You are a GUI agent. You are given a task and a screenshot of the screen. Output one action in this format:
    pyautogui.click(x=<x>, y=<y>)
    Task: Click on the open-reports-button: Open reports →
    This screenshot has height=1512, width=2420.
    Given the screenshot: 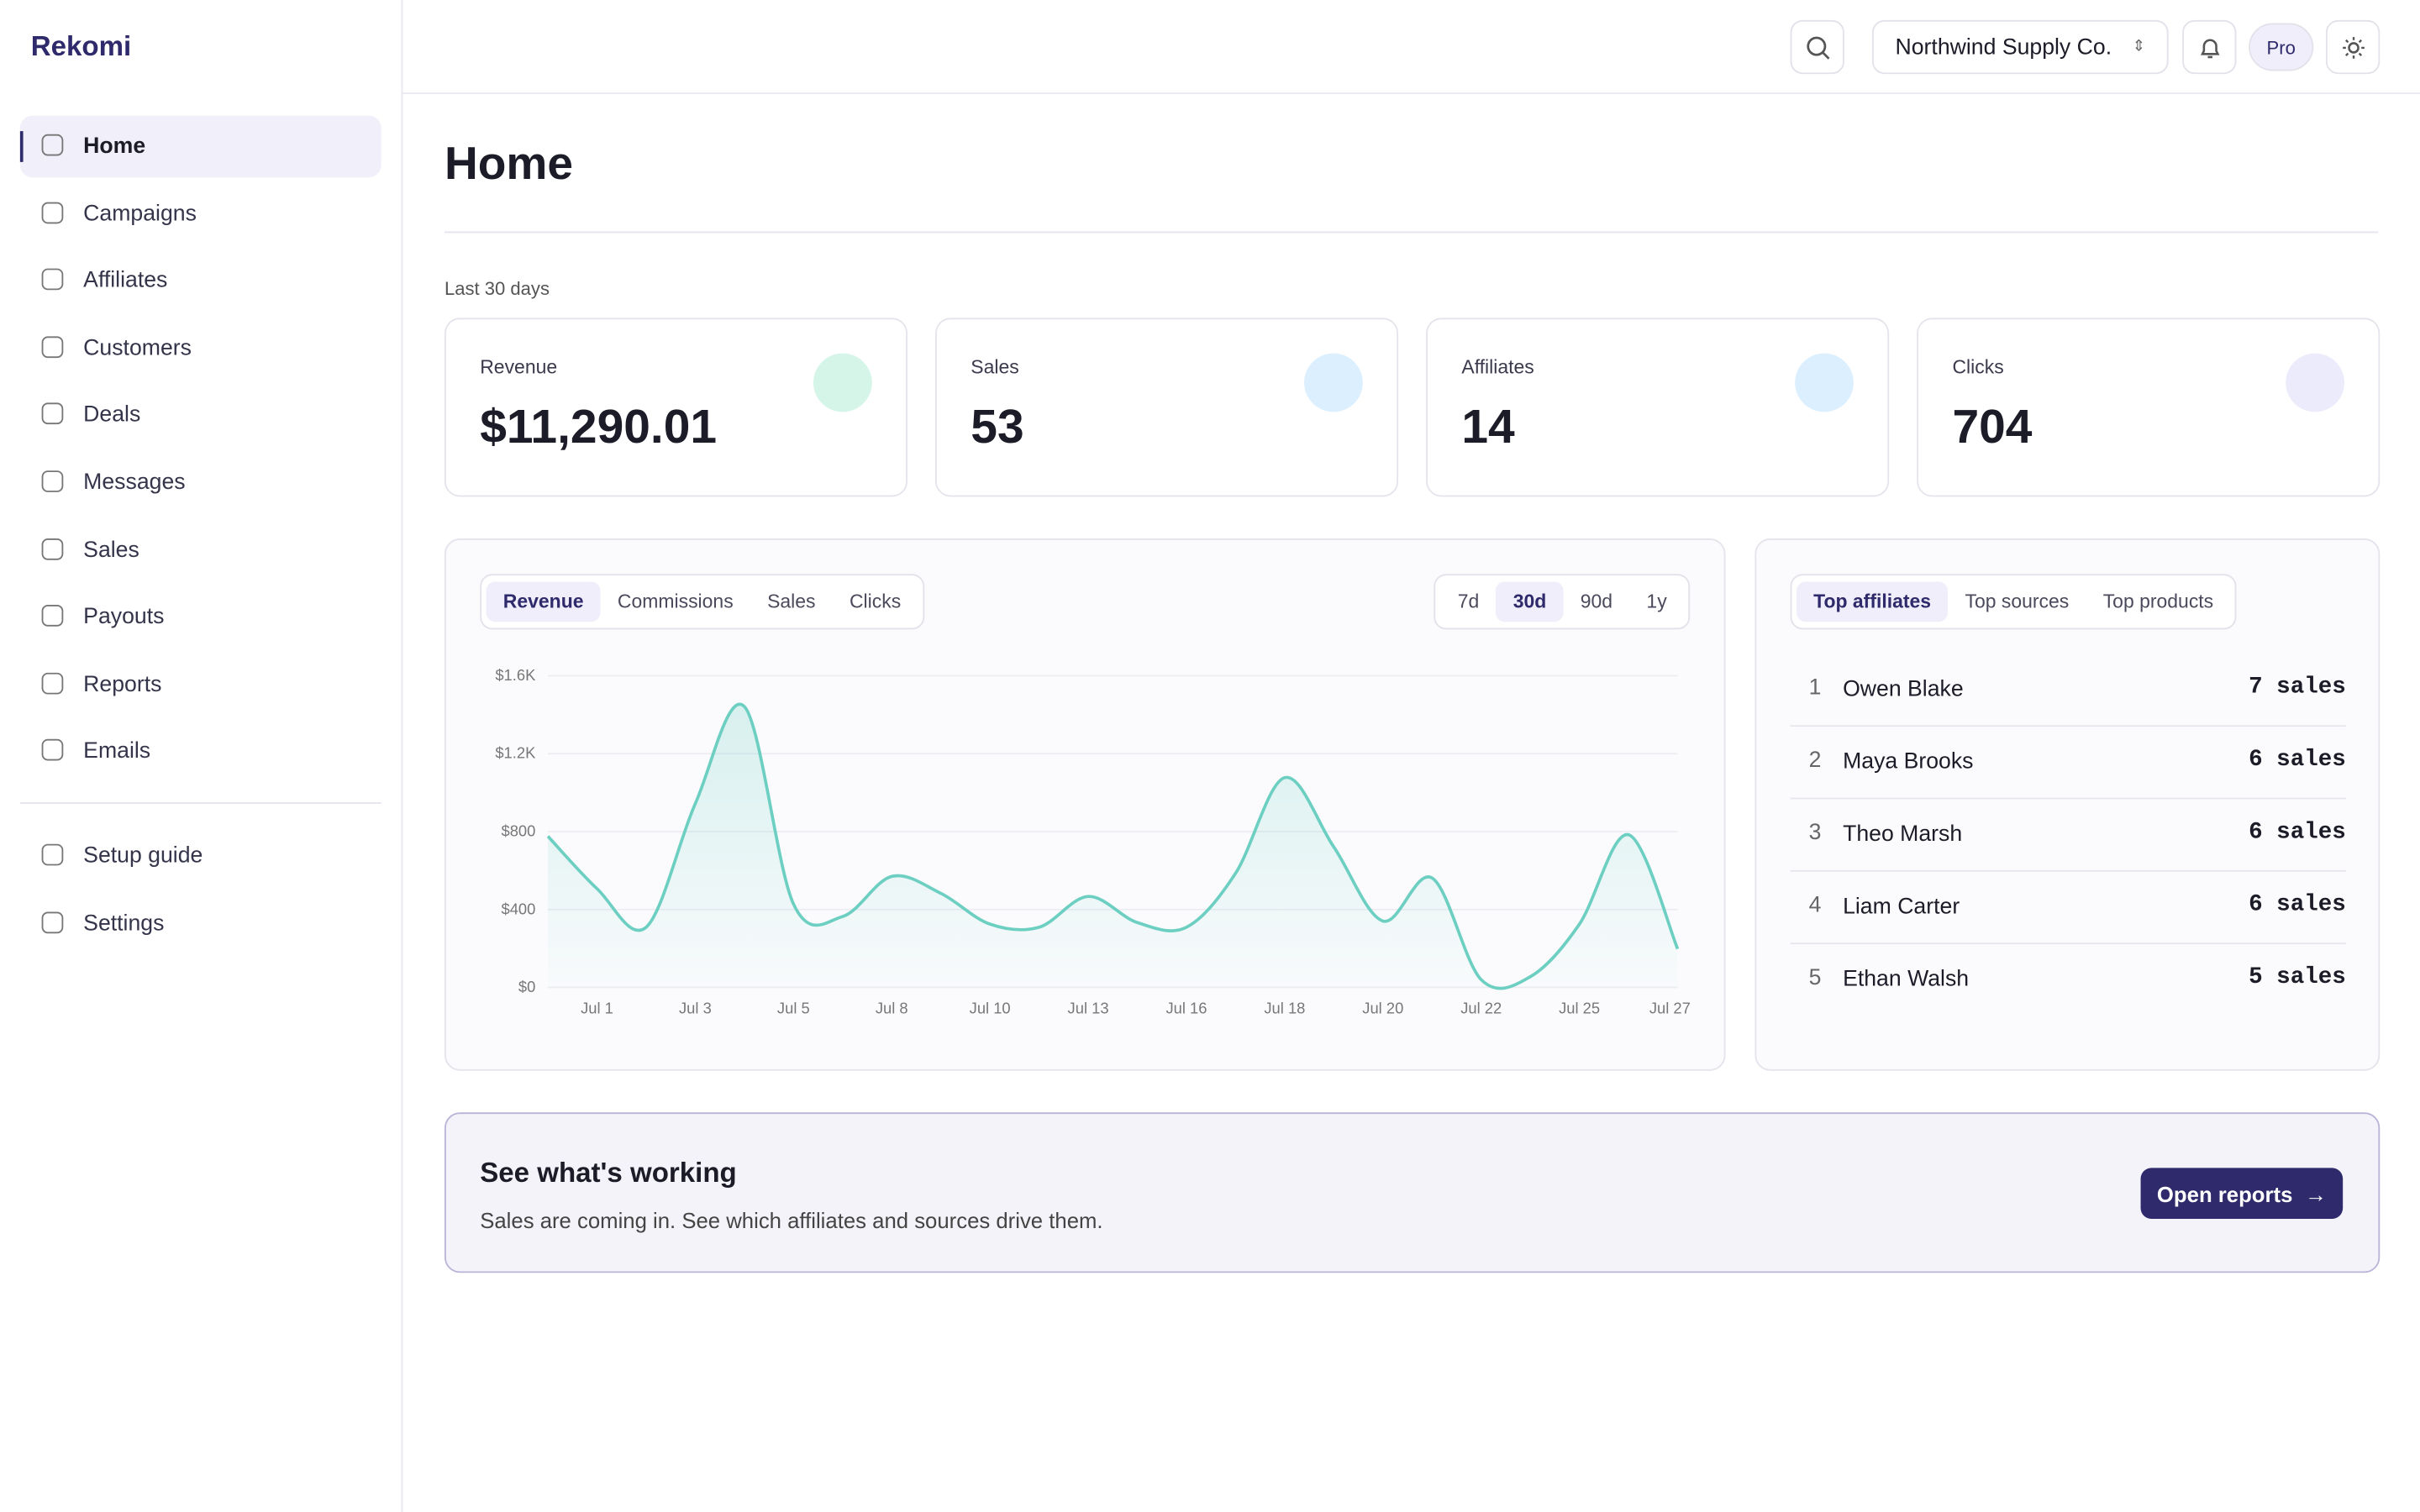 What is the action you would take?
    pyautogui.click(x=2242, y=1194)
    